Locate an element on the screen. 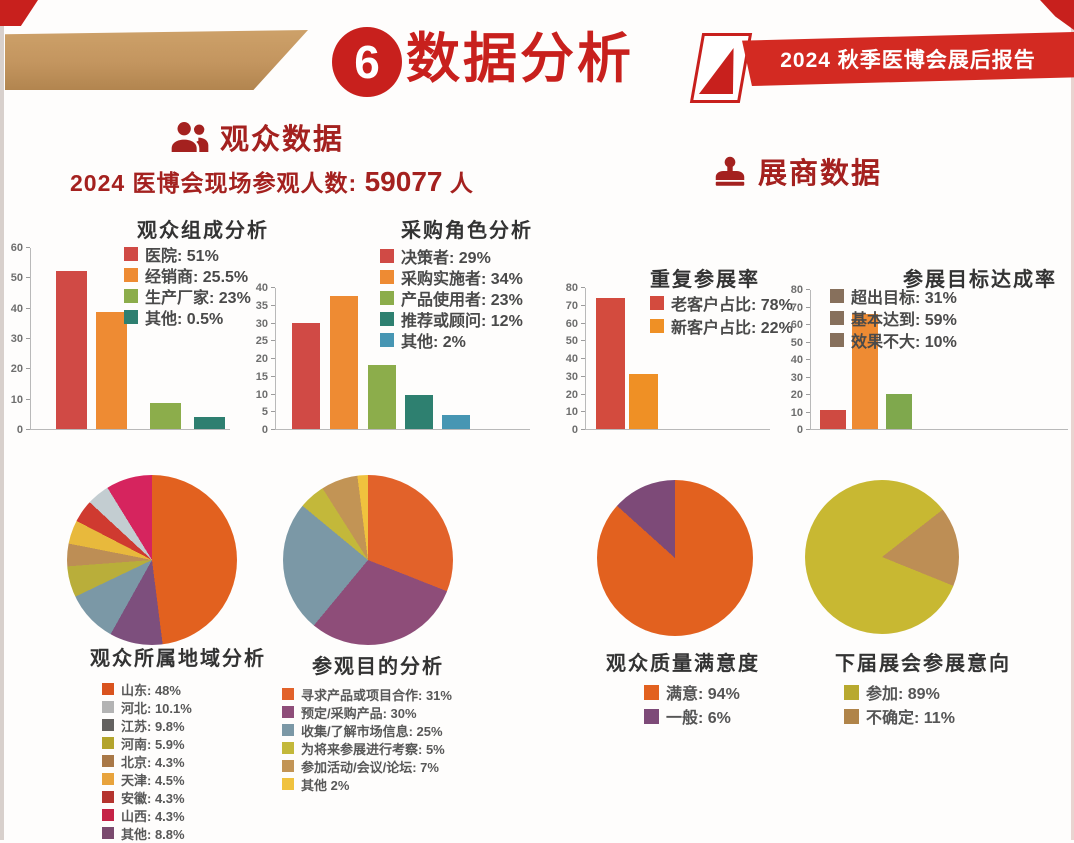 The height and width of the screenshot is (843, 1074). bar-经销商 is located at coordinates (111, 370).